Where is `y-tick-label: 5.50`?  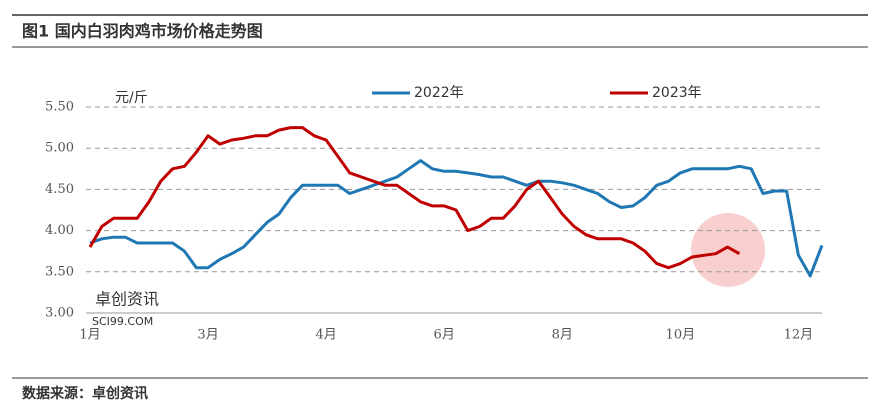 y-tick-label: 5.50 is located at coordinates (59, 107).